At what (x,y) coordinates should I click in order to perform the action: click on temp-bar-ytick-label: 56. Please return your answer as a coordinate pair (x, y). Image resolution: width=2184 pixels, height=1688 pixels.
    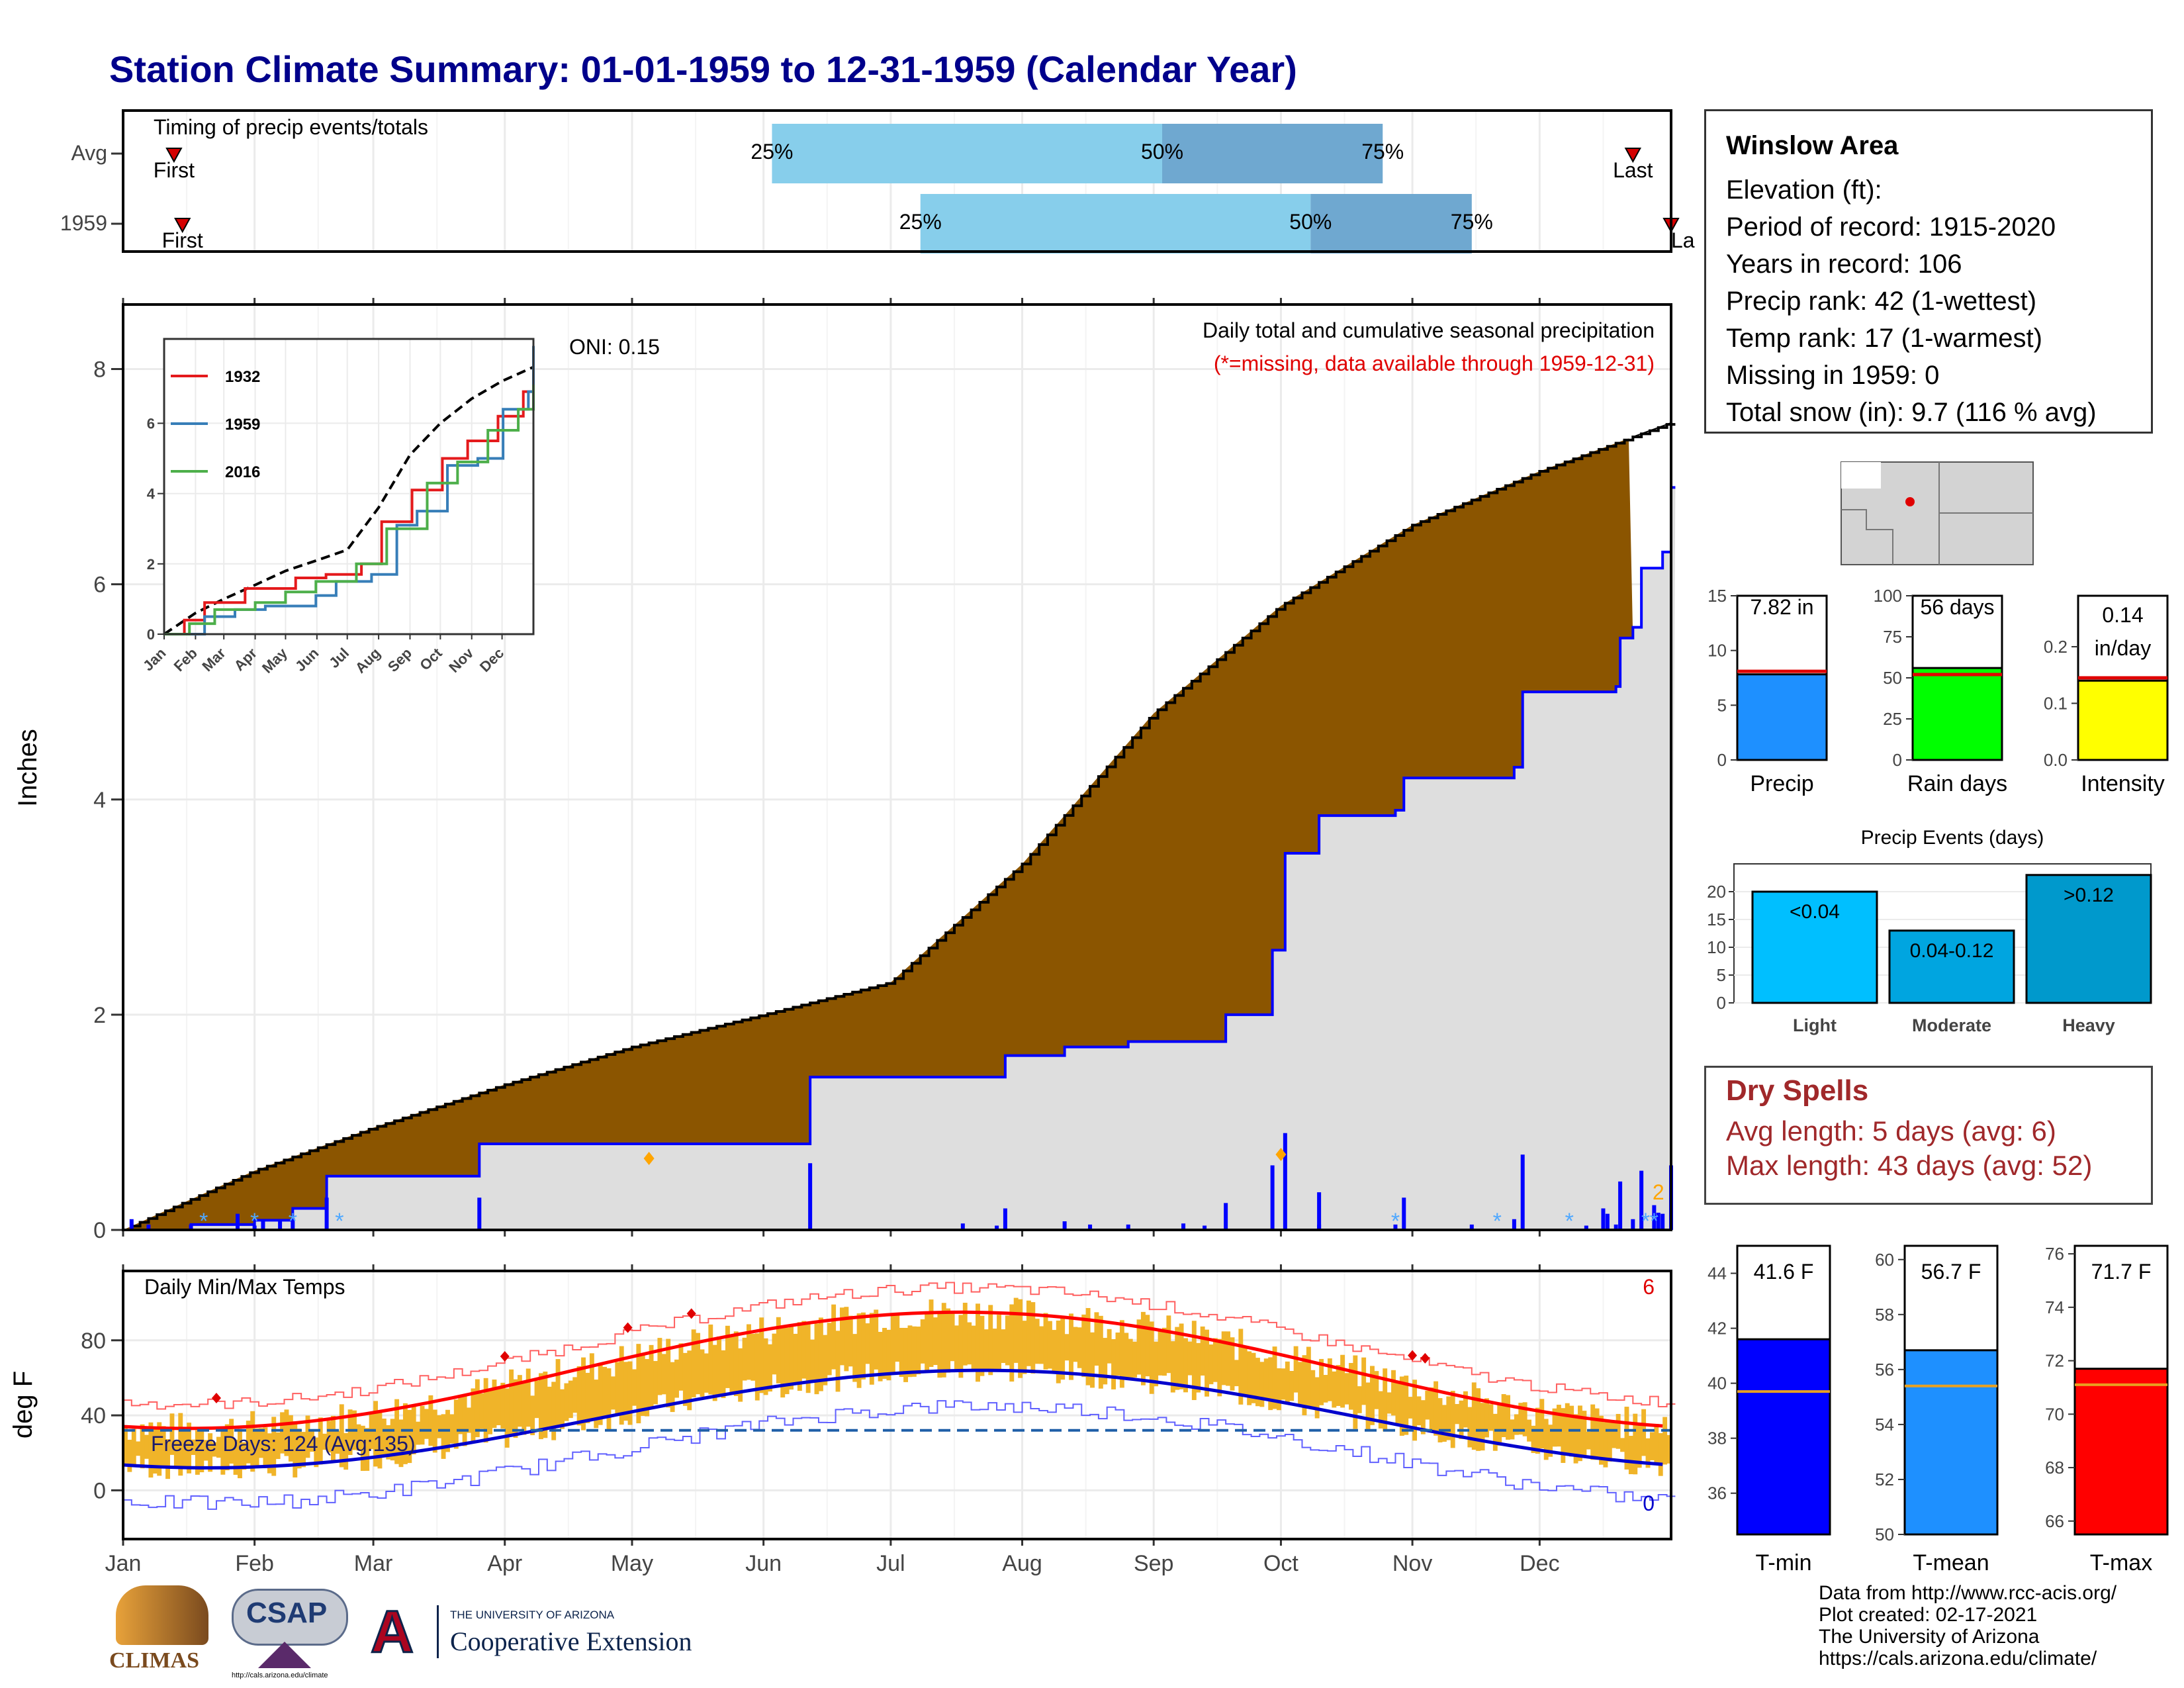
    Looking at the image, I should click on (1885, 1370).